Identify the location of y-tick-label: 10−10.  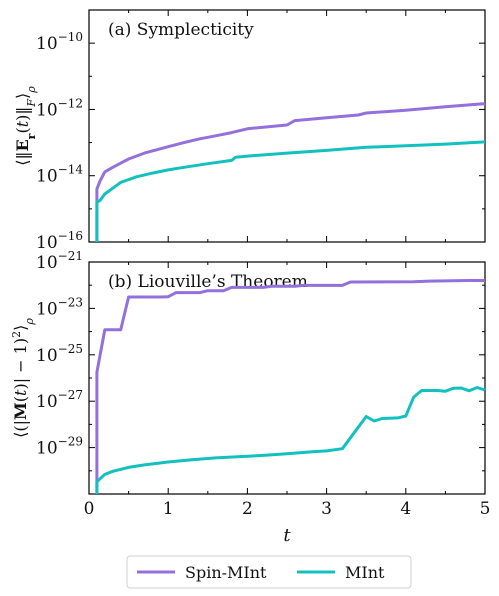
(59, 42).